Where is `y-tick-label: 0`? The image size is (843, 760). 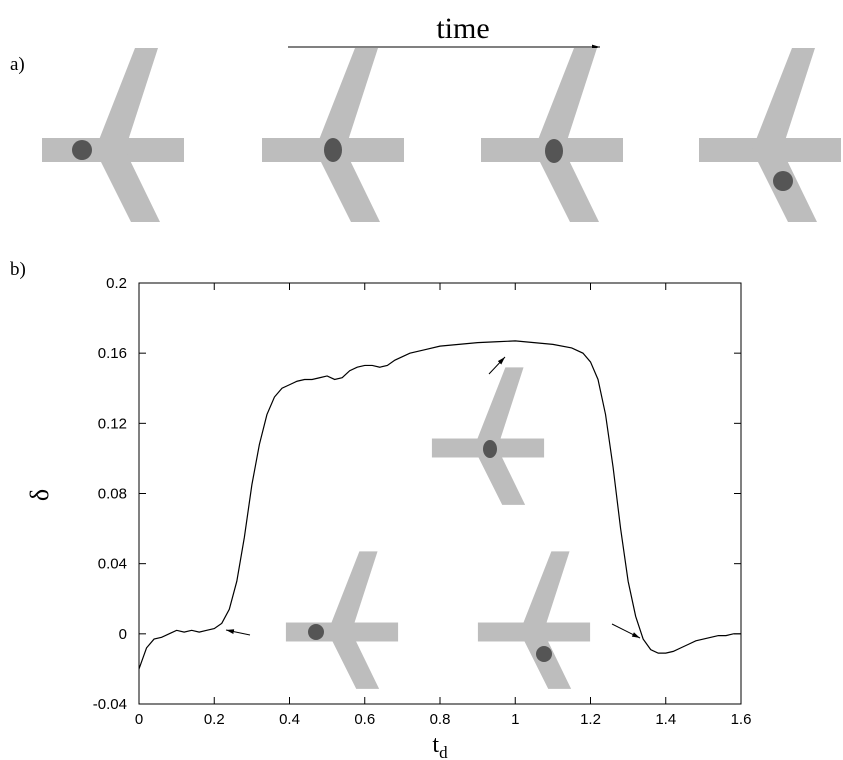
y-tick-label: 0 is located at coordinates (123, 634).